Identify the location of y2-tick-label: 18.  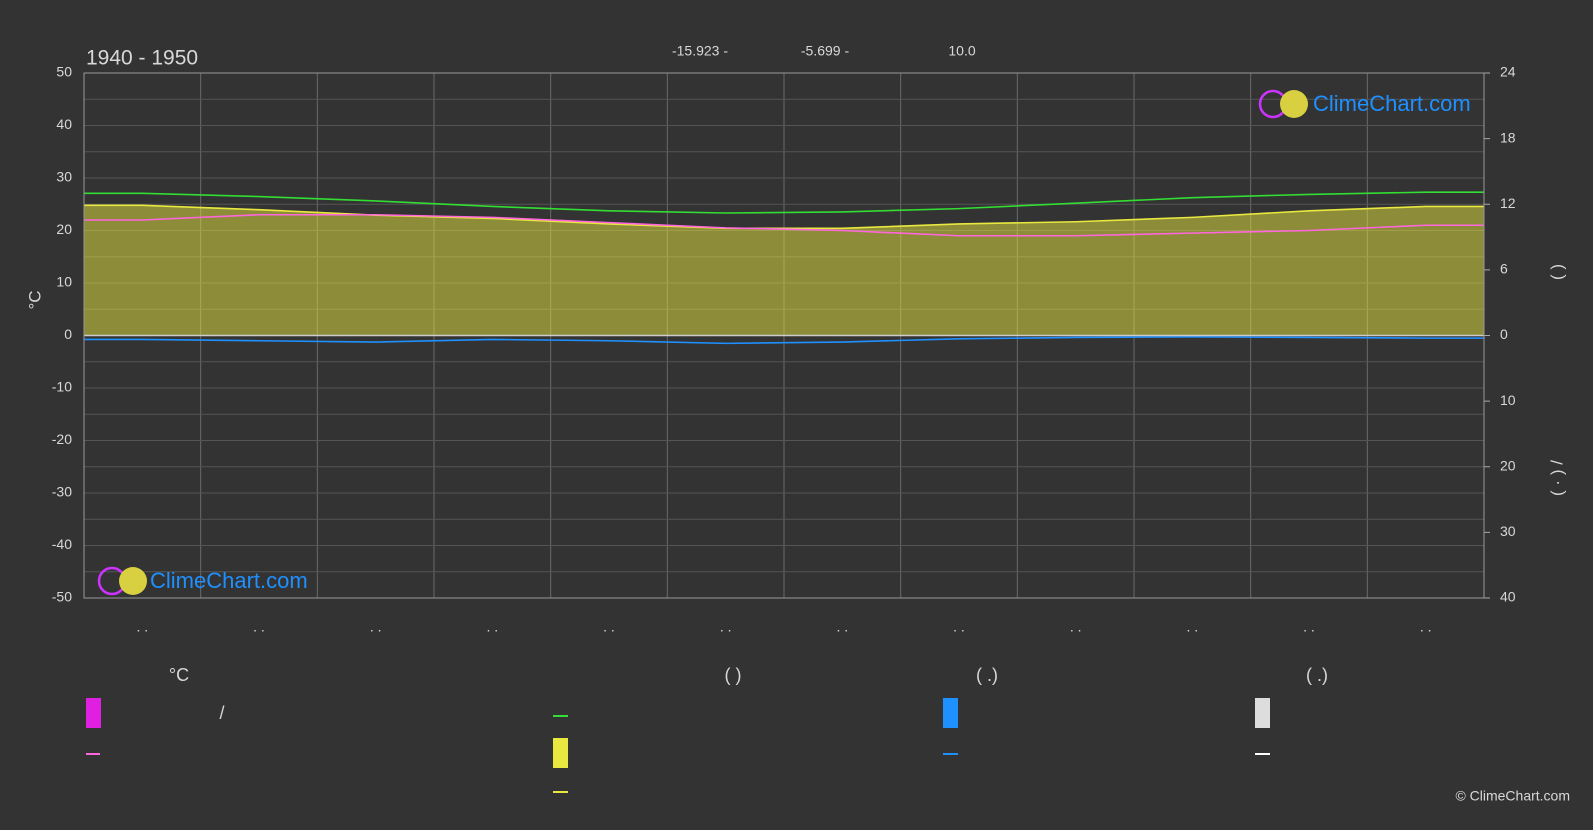
(1508, 137).